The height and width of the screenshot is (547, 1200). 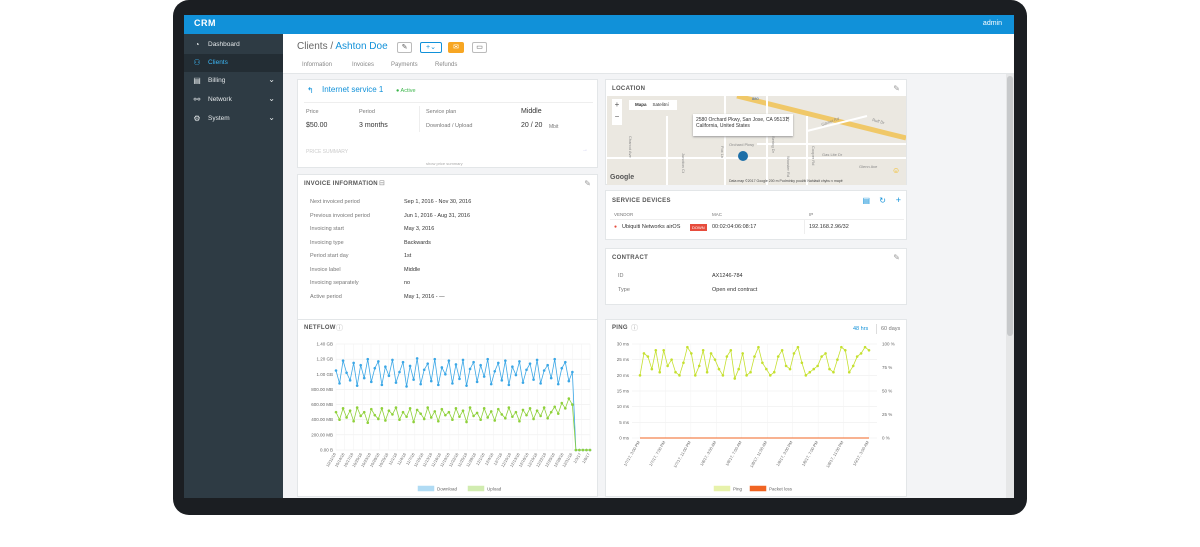 I want to click on download-upload-label: Download / Upload, so click(x=449, y=126).